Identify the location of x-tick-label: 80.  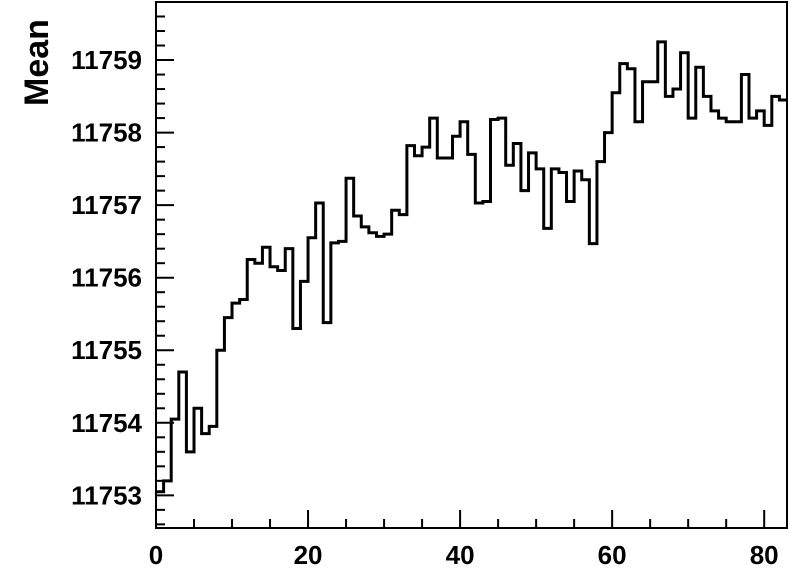
(764, 555).